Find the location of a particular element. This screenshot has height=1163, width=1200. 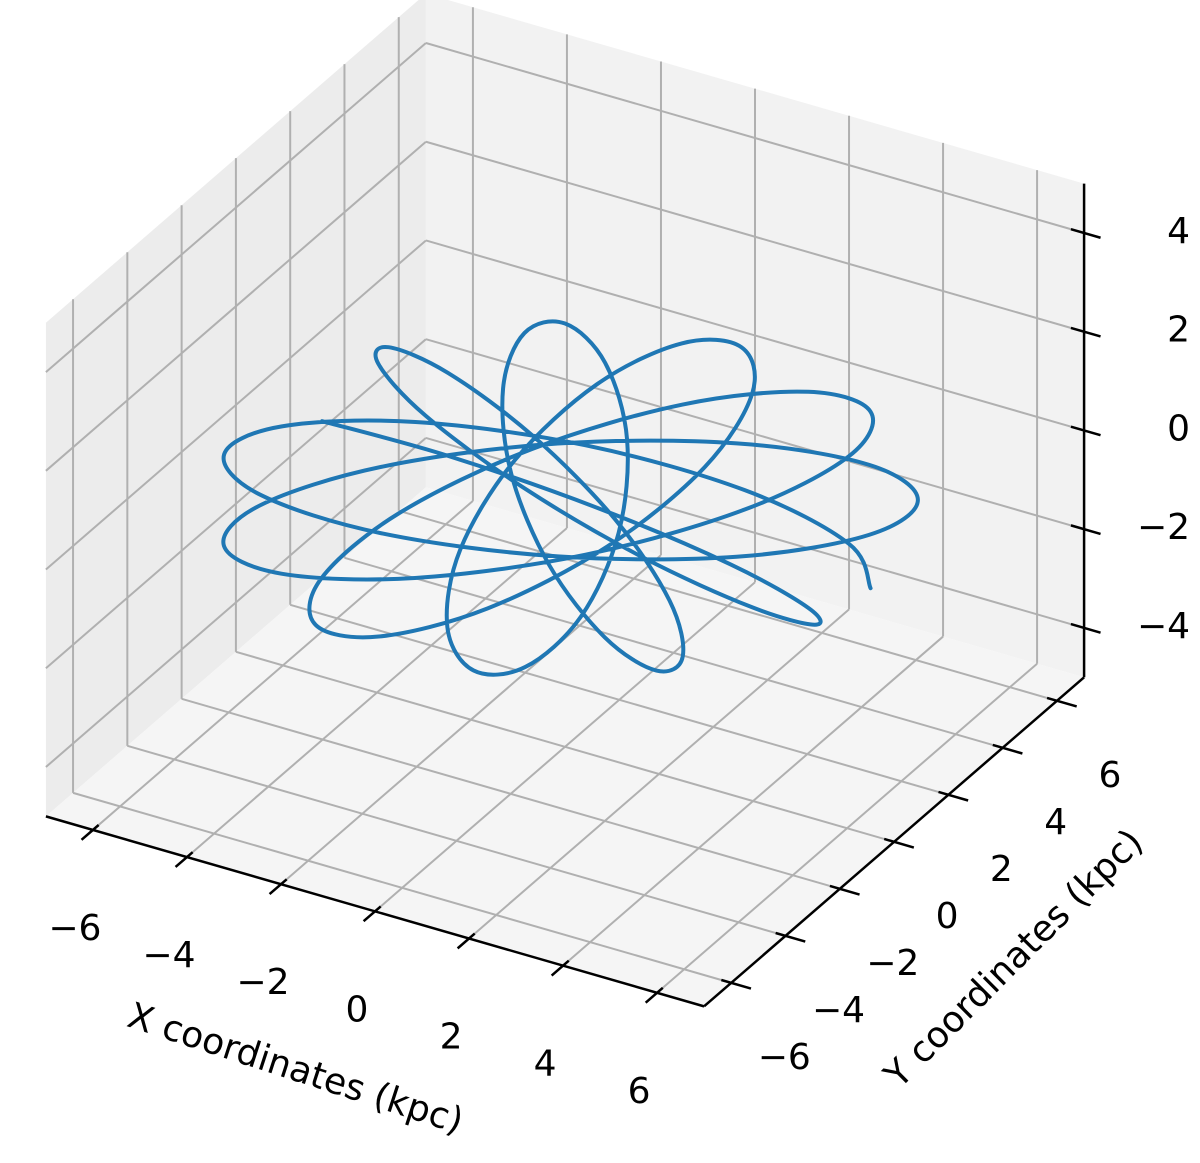

z-tick-label: 0 is located at coordinates (1178, 428).